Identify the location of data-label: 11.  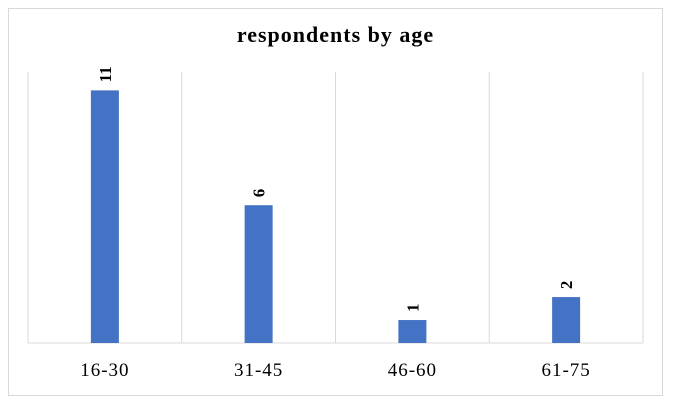
(105, 74).